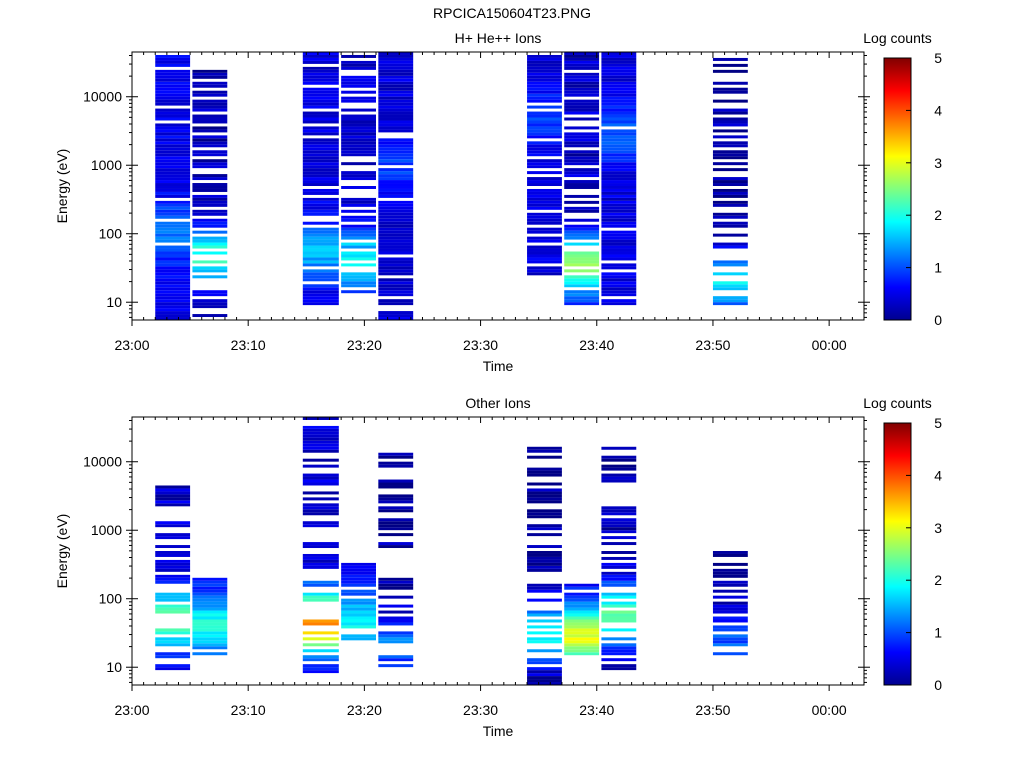 This screenshot has height=768, width=1024. What do you see at coordinates (102, 97) in the screenshot?
I see `y-tick-label: 10000` at bounding box center [102, 97].